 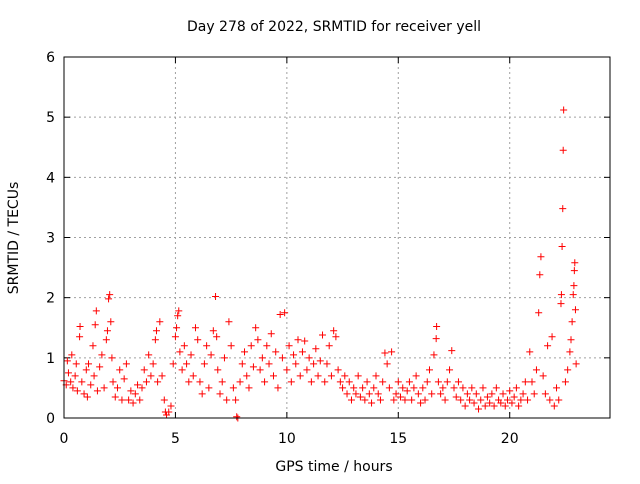 I want to click on x-tick-label: 10, so click(x=287, y=439).